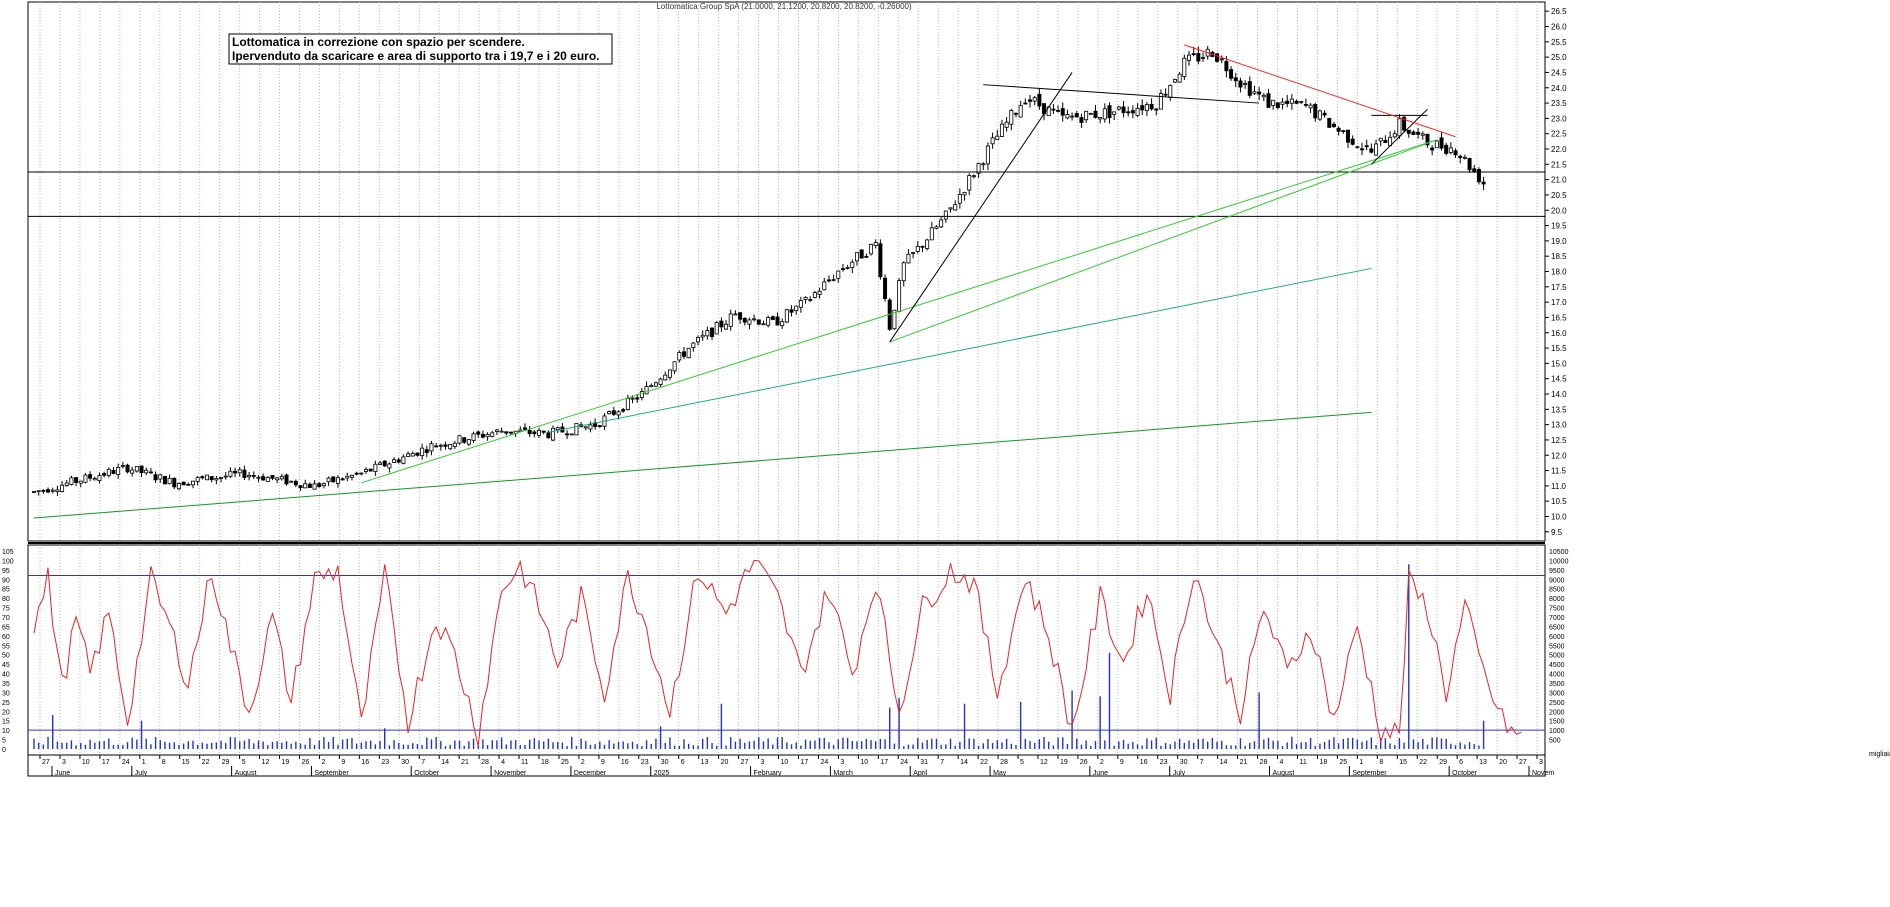  What do you see at coordinates (206, 762) in the screenshot?
I see `date-day-label: 22` at bounding box center [206, 762].